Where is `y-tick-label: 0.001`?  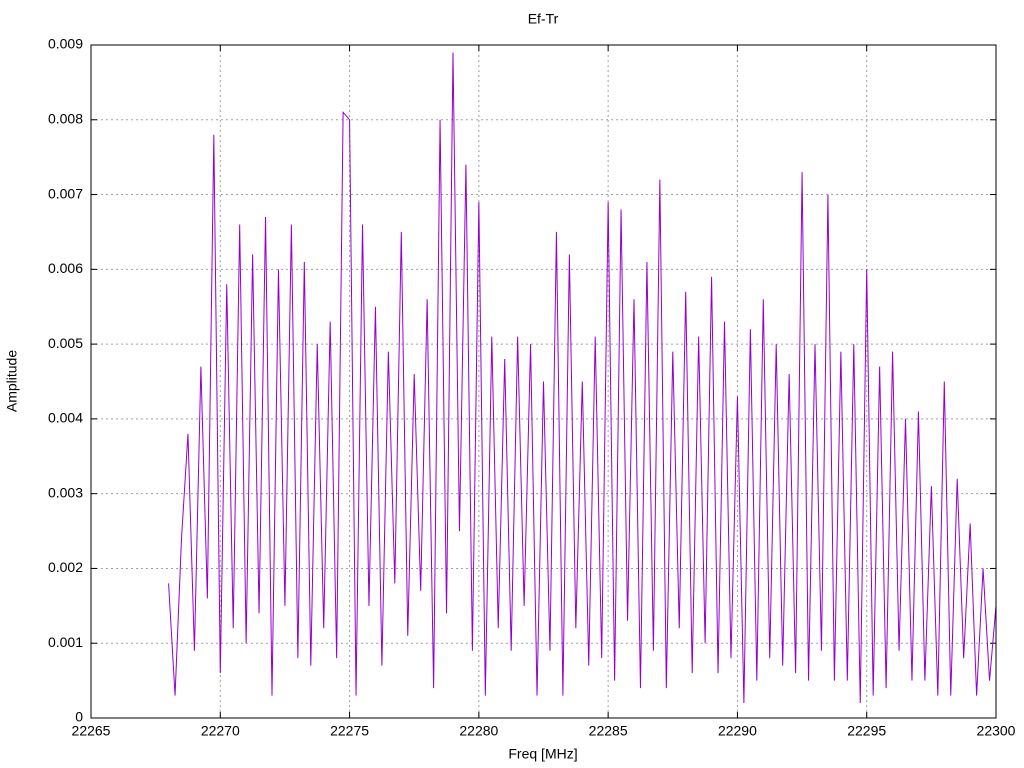 y-tick-label: 0.001 is located at coordinates (65, 642).